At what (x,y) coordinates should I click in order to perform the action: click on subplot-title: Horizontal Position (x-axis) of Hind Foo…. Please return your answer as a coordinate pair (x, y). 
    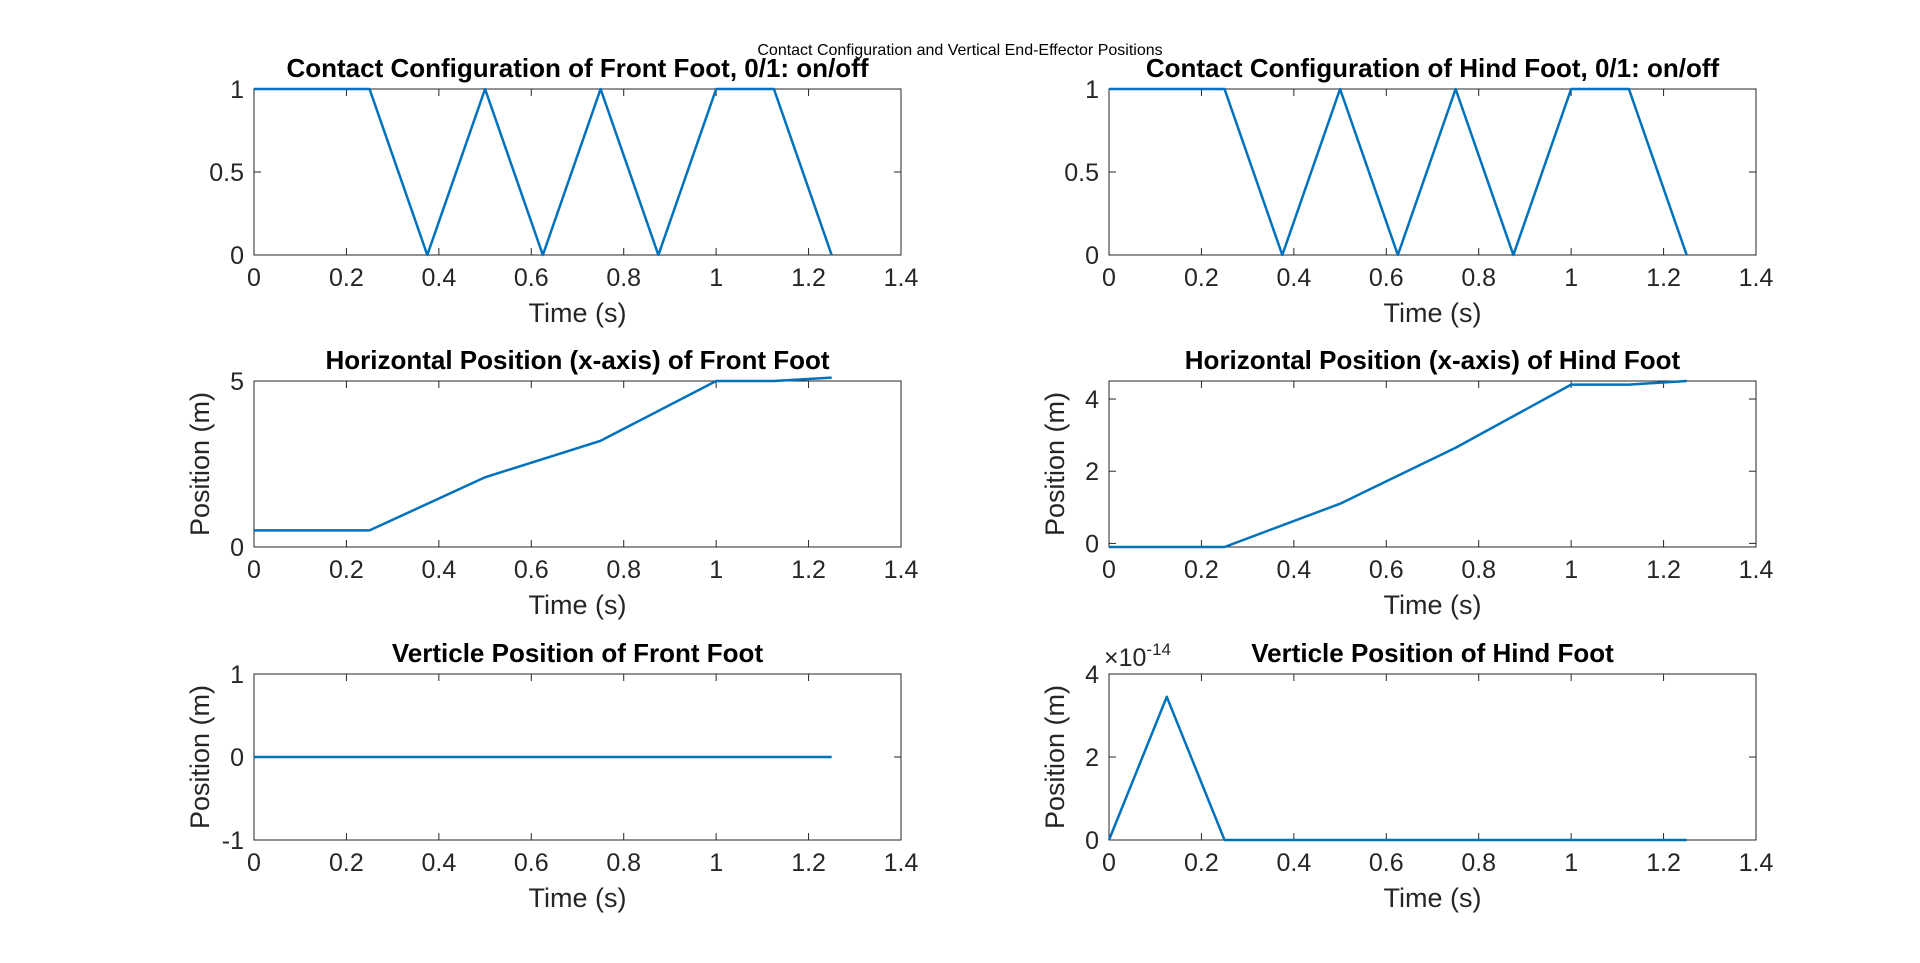
    Looking at the image, I should click on (1433, 360).